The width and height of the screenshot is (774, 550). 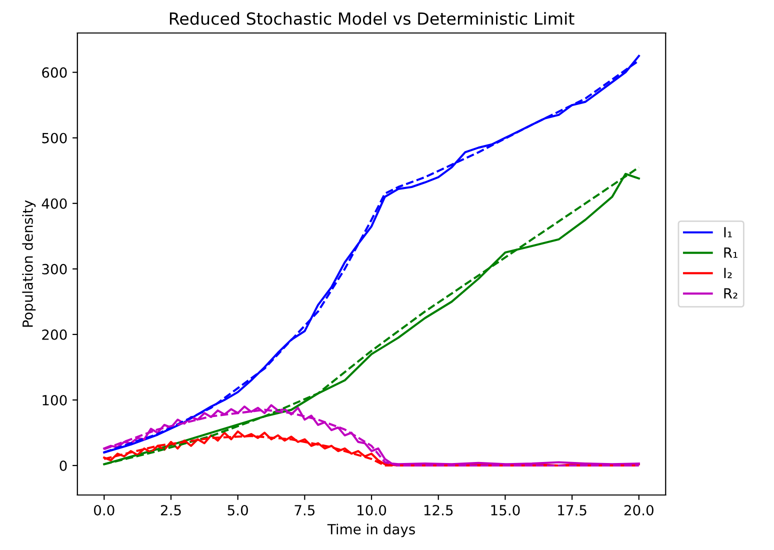 I want to click on x-tick-label: 7.5, so click(x=304, y=510).